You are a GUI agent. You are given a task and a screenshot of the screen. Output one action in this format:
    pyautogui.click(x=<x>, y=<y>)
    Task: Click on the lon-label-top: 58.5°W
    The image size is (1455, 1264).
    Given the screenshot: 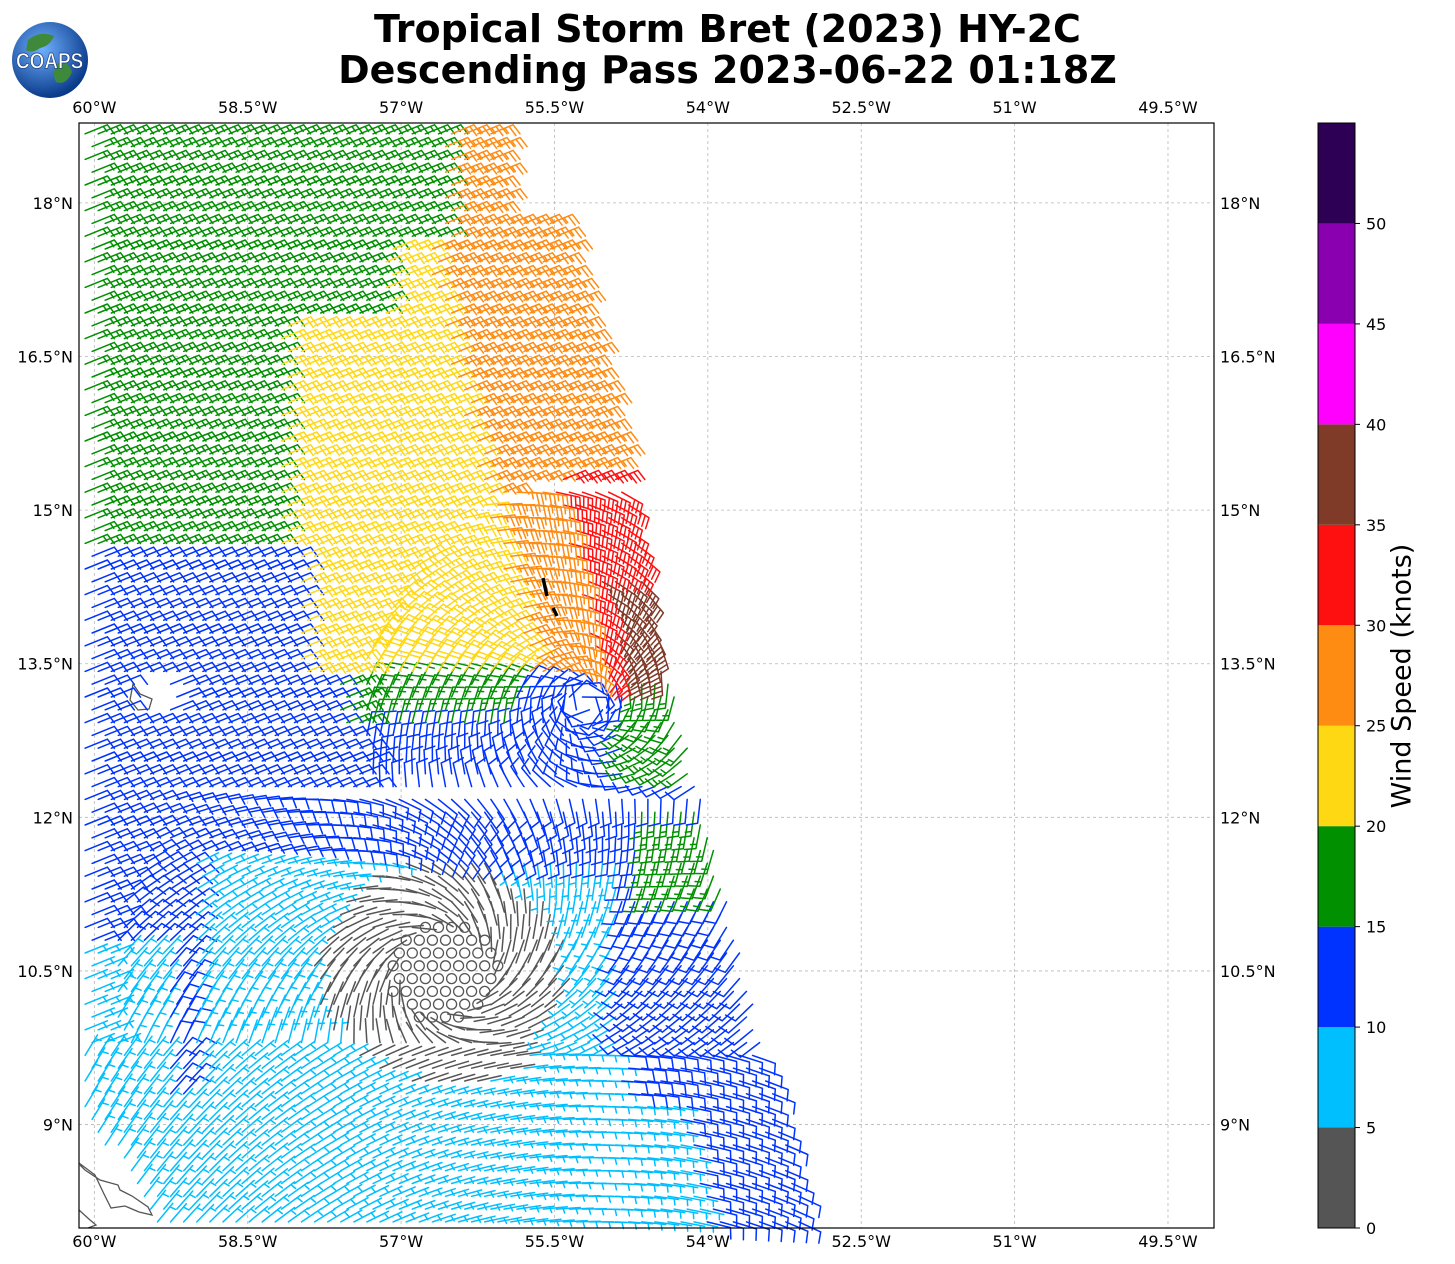 What is the action you would take?
    pyautogui.click(x=248, y=107)
    